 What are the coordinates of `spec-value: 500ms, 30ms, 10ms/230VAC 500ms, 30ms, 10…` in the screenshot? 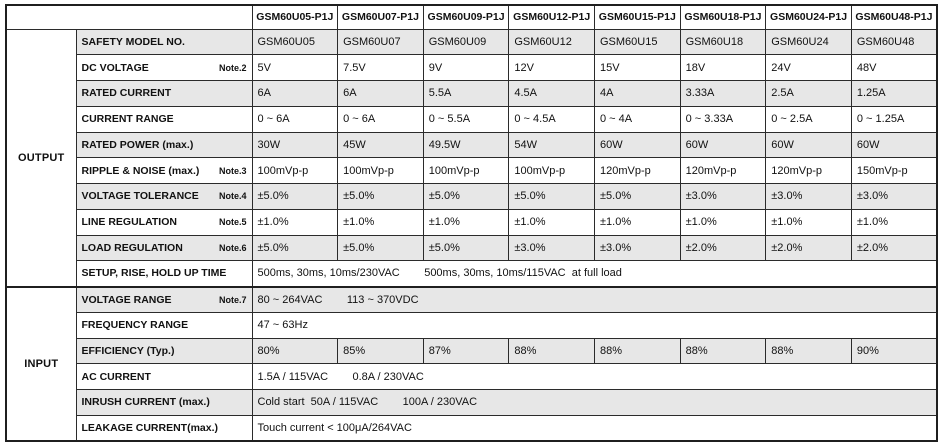 It's located at (594, 273).